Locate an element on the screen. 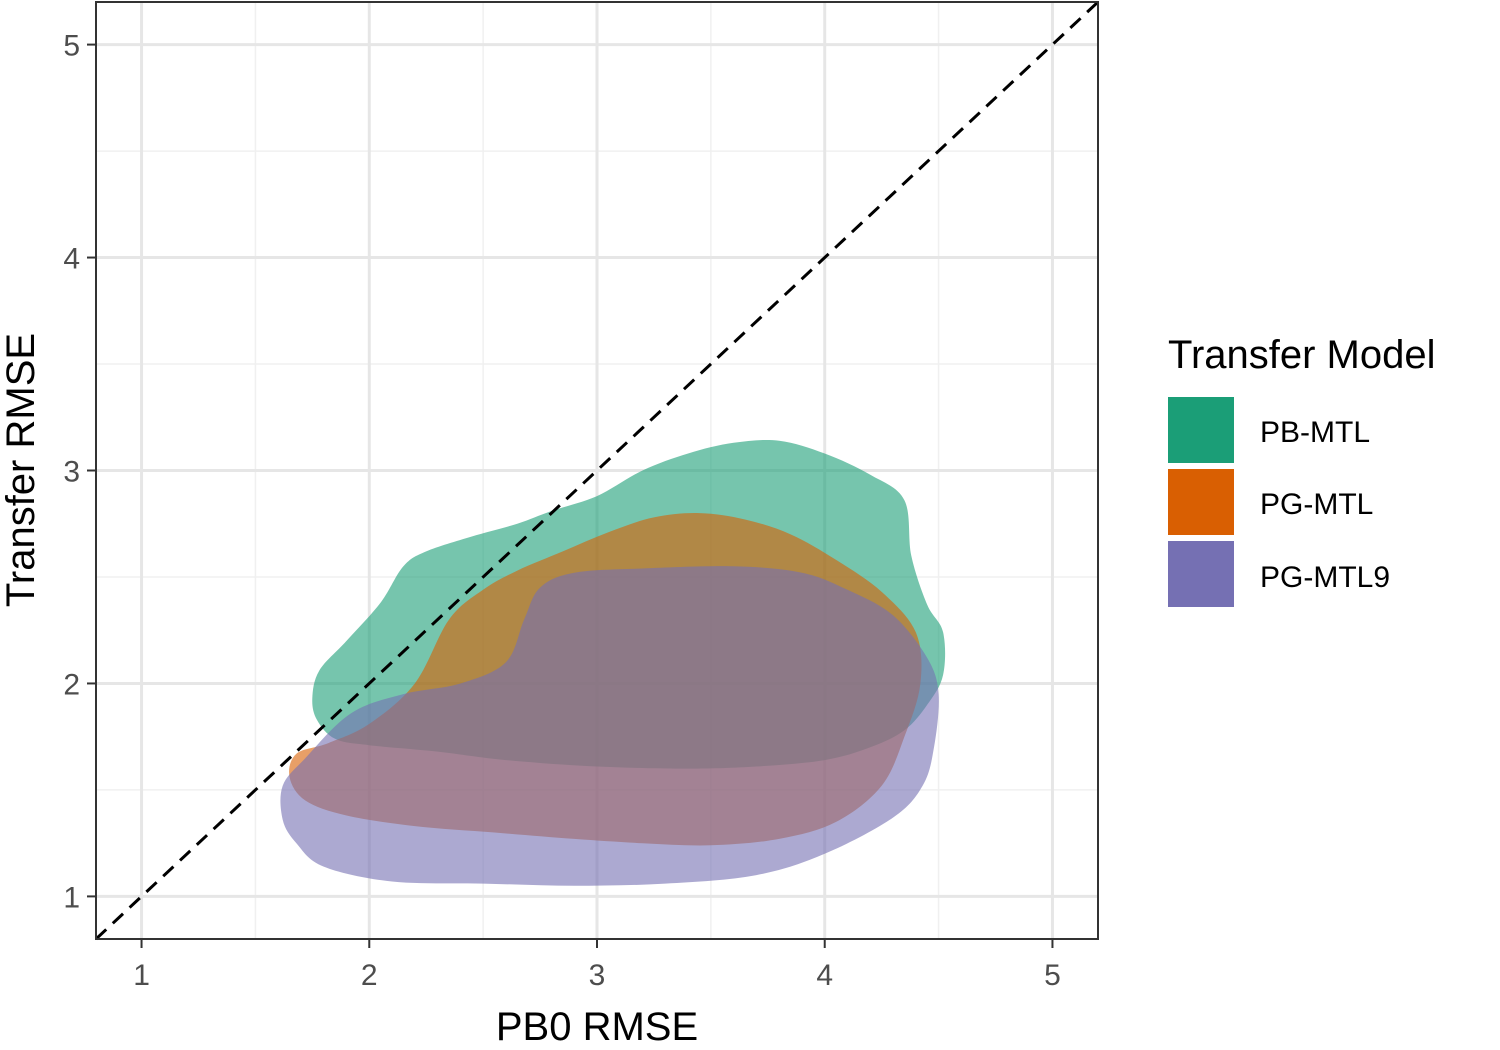 The height and width of the screenshot is (1050, 1500). y-tick-label: 2 is located at coordinates (71, 684).